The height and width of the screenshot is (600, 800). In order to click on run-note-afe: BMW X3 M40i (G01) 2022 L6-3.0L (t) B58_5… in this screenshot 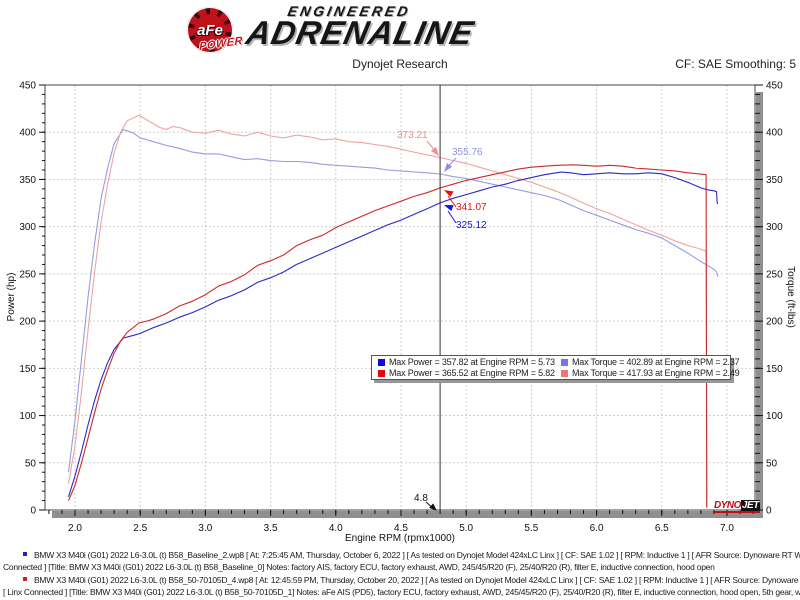, I will do `click(401, 586)`.